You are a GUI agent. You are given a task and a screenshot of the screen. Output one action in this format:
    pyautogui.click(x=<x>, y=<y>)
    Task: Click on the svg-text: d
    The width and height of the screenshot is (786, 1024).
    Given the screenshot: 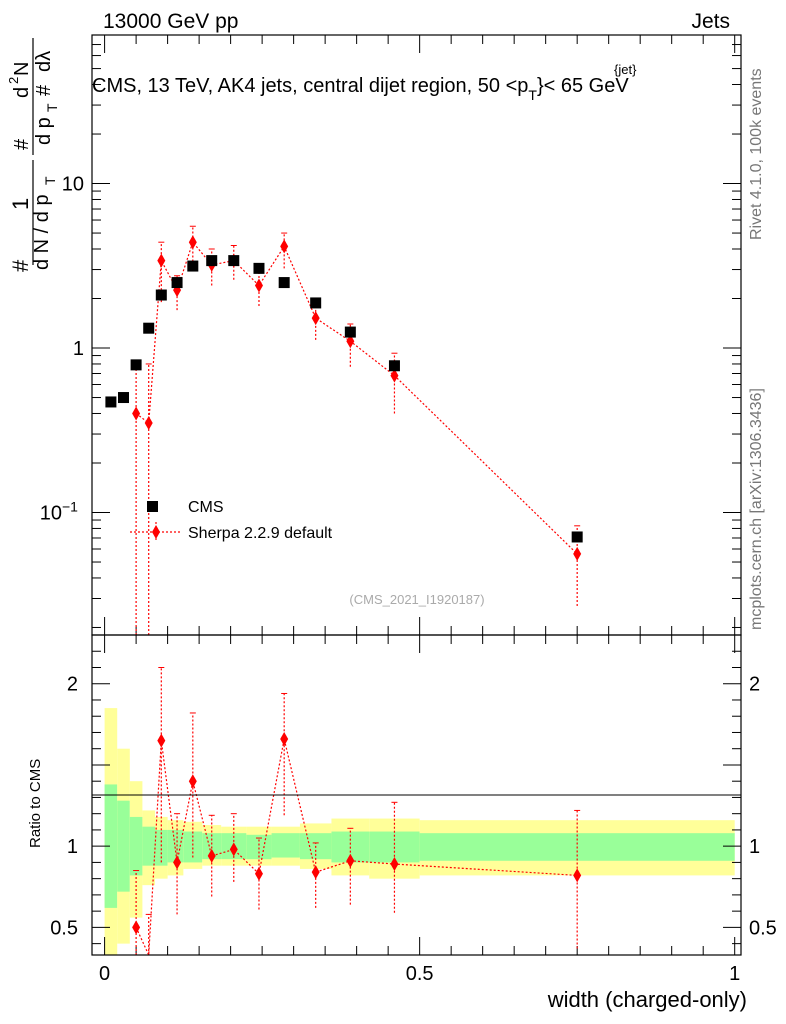 What is the action you would take?
    pyautogui.click(x=22, y=92)
    